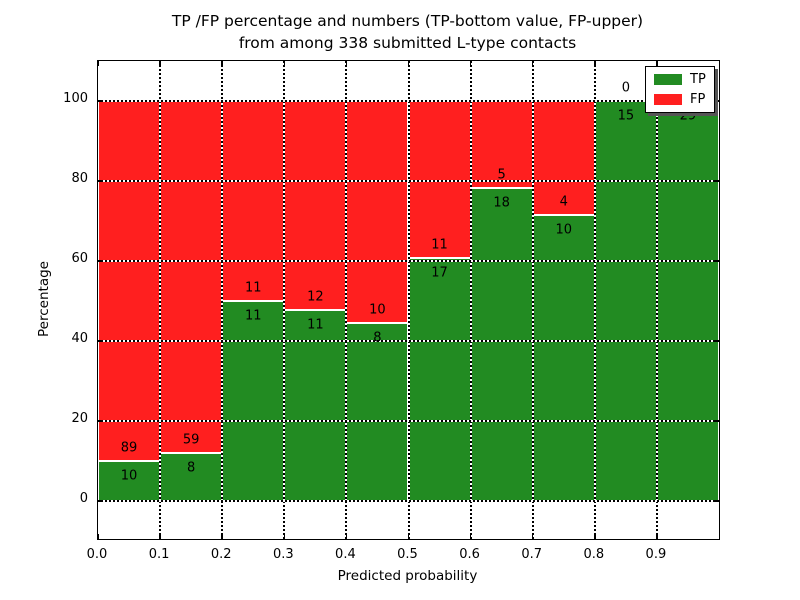 The height and width of the screenshot is (600, 800). I want to click on y-tick-label: 20, so click(79, 418).